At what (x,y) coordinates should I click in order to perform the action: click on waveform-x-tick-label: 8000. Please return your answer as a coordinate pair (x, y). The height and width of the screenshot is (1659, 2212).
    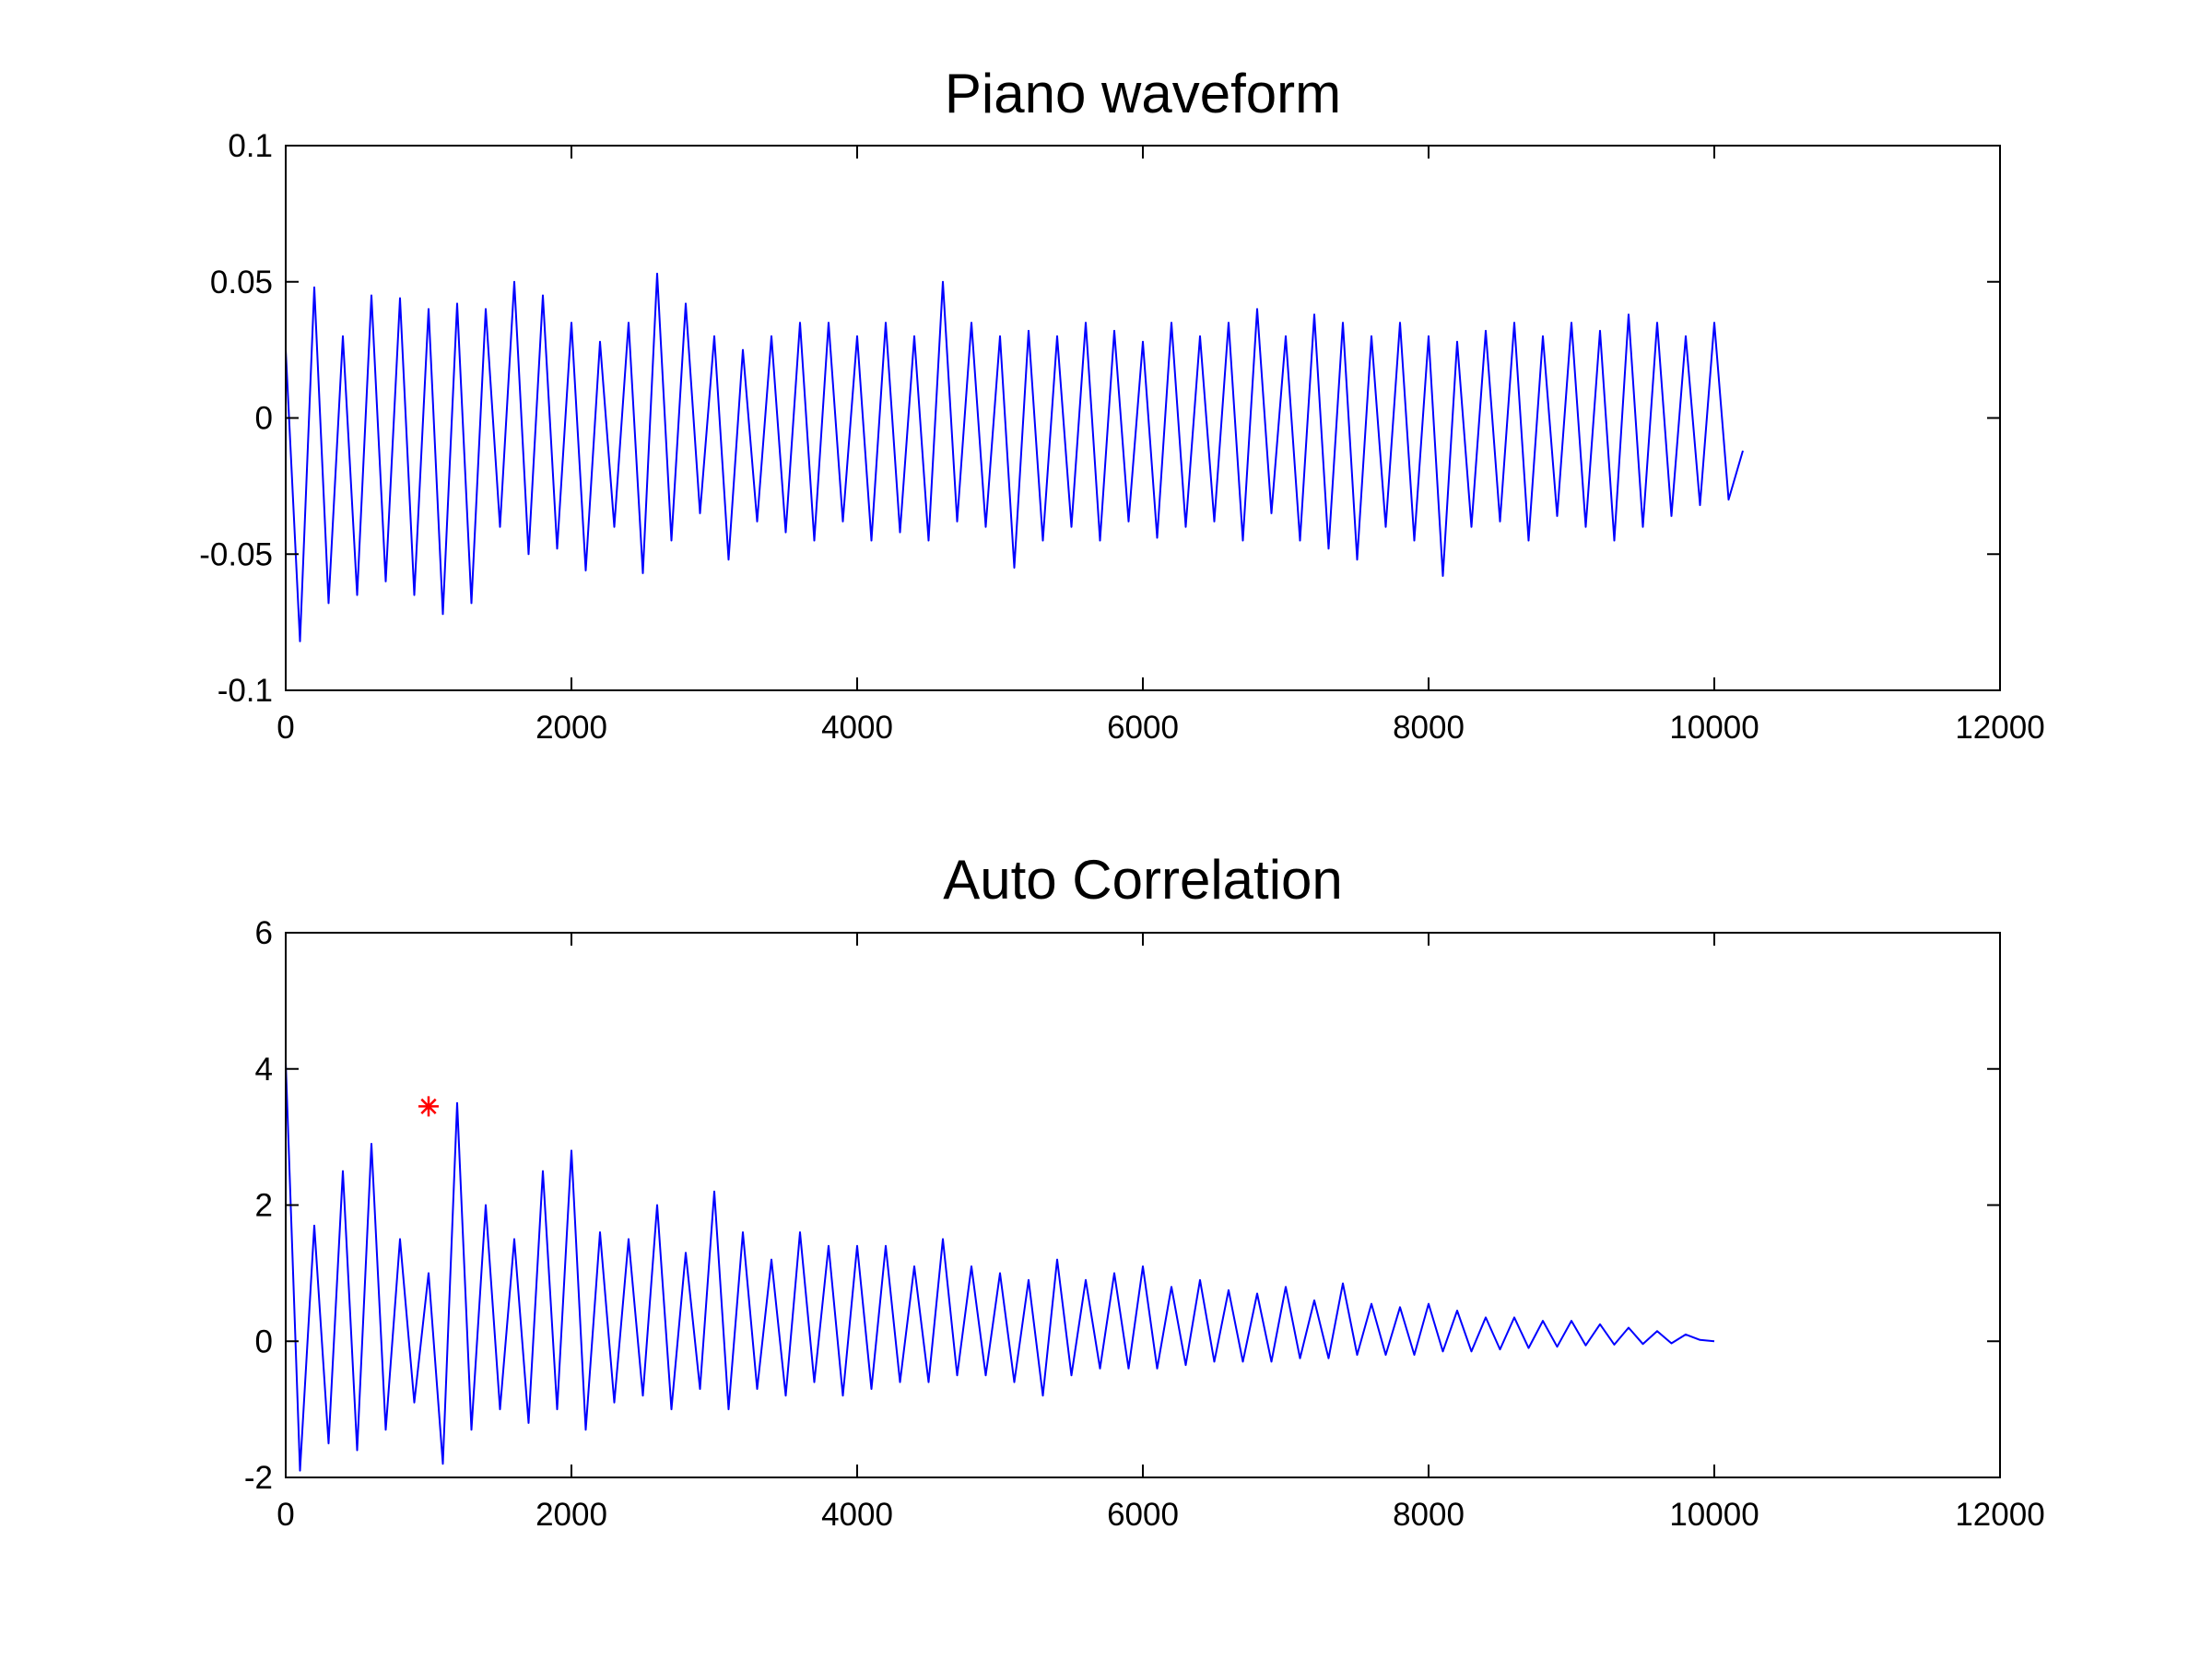
    Looking at the image, I should click on (1429, 728).